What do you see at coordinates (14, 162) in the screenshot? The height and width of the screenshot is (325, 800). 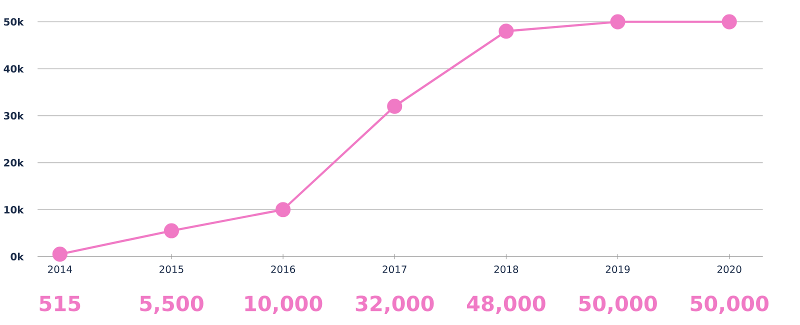 I see `y-tick-label: 20k` at bounding box center [14, 162].